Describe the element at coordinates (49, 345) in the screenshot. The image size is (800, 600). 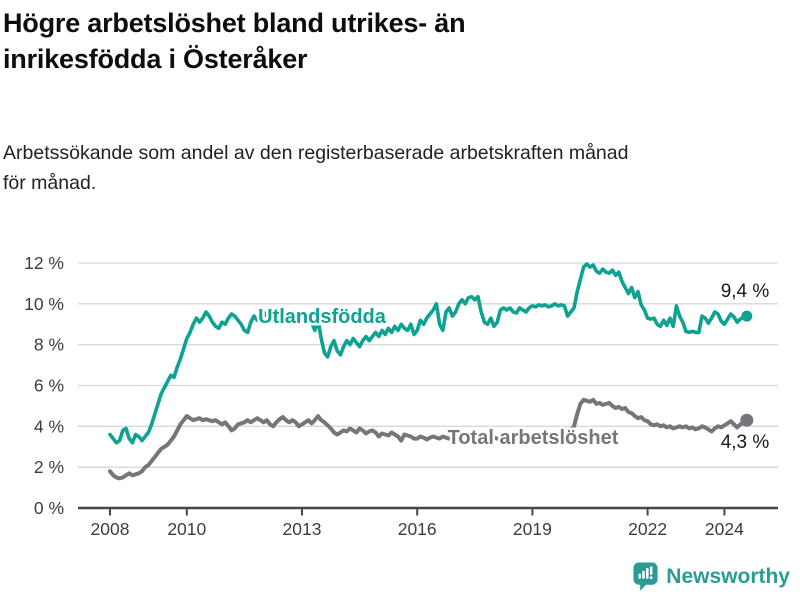
I see `y-axis-label: 8 %` at that location.